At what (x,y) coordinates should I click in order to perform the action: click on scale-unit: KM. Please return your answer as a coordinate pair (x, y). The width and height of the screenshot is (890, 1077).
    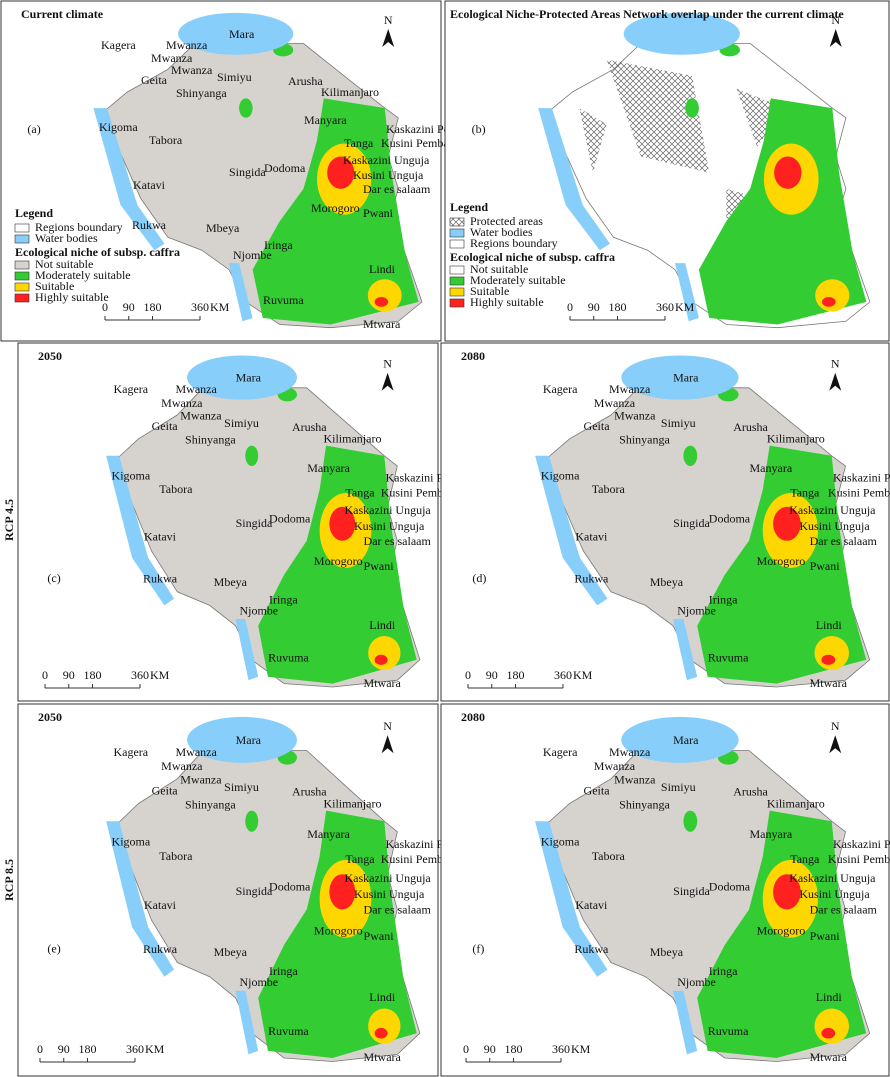
    Looking at the image, I should click on (583, 675).